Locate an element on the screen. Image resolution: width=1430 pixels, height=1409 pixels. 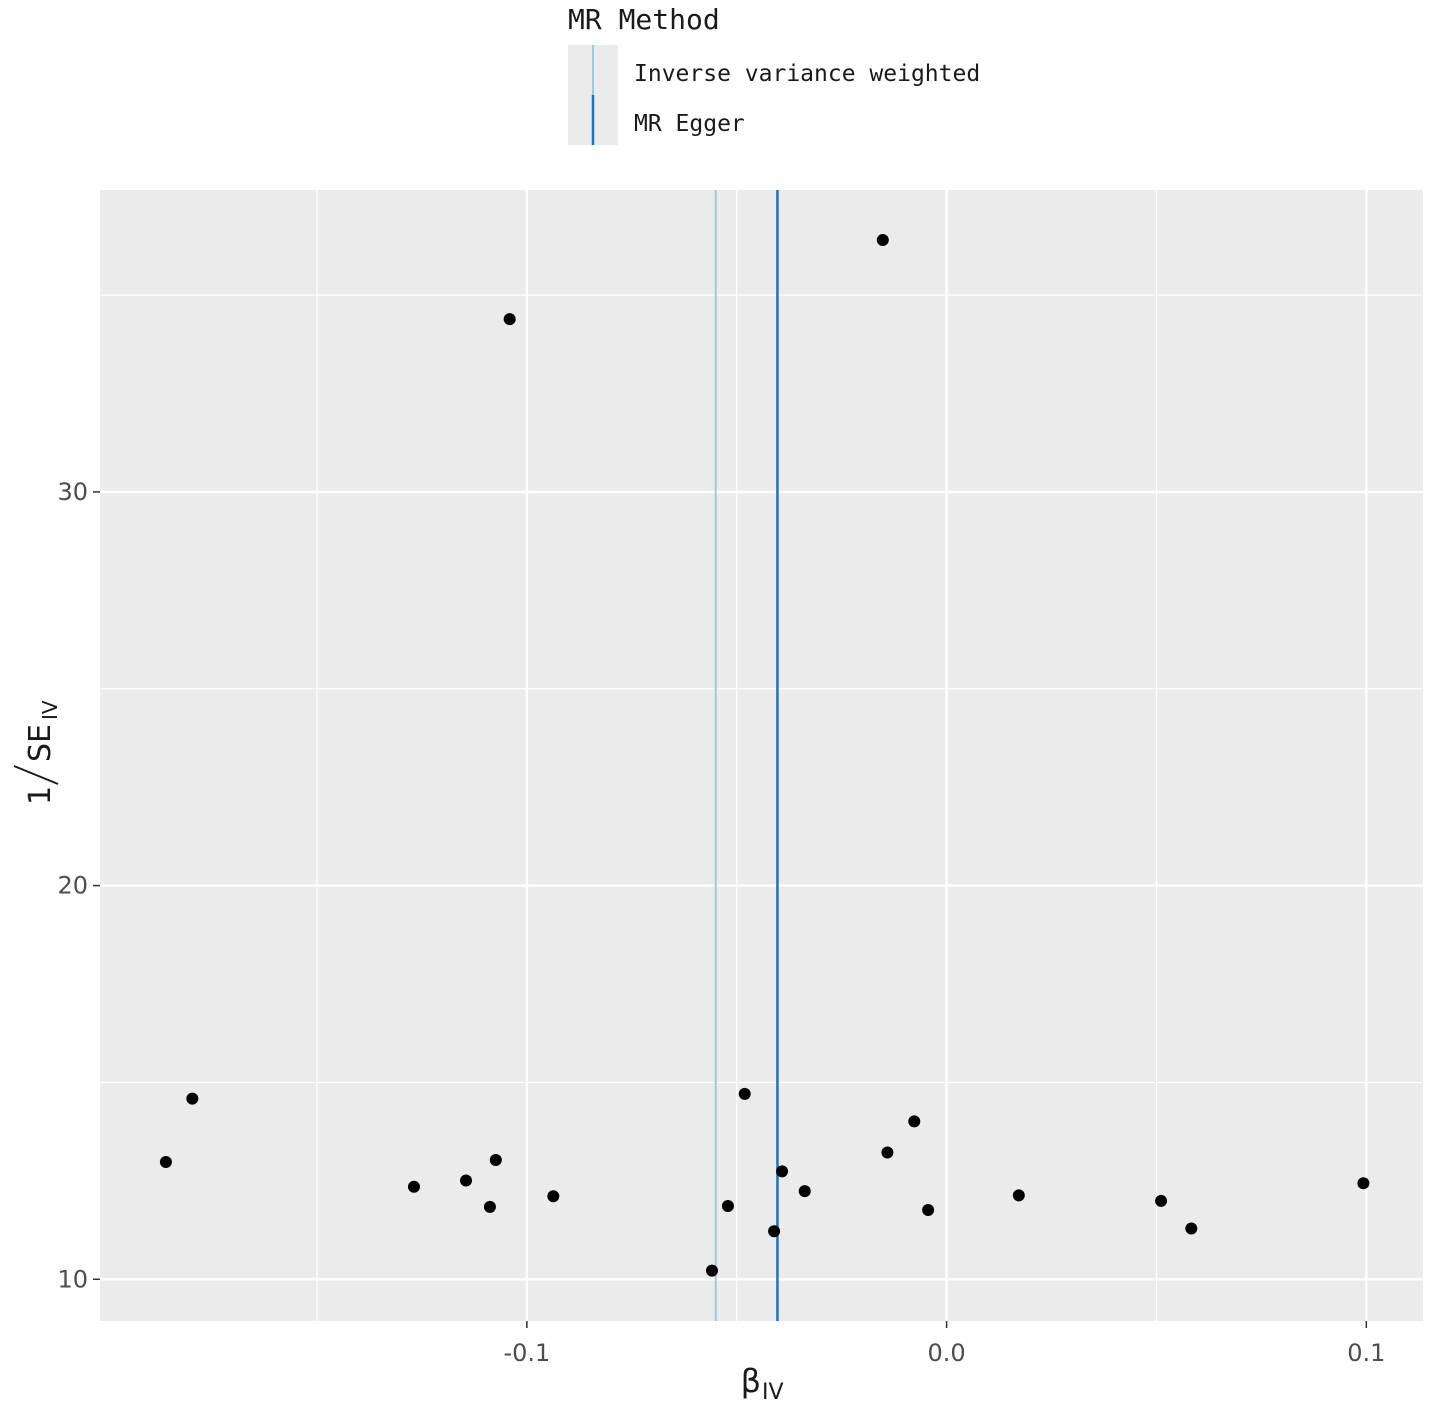
legend-label-mr-egger: MR Egger is located at coordinates (689, 124).